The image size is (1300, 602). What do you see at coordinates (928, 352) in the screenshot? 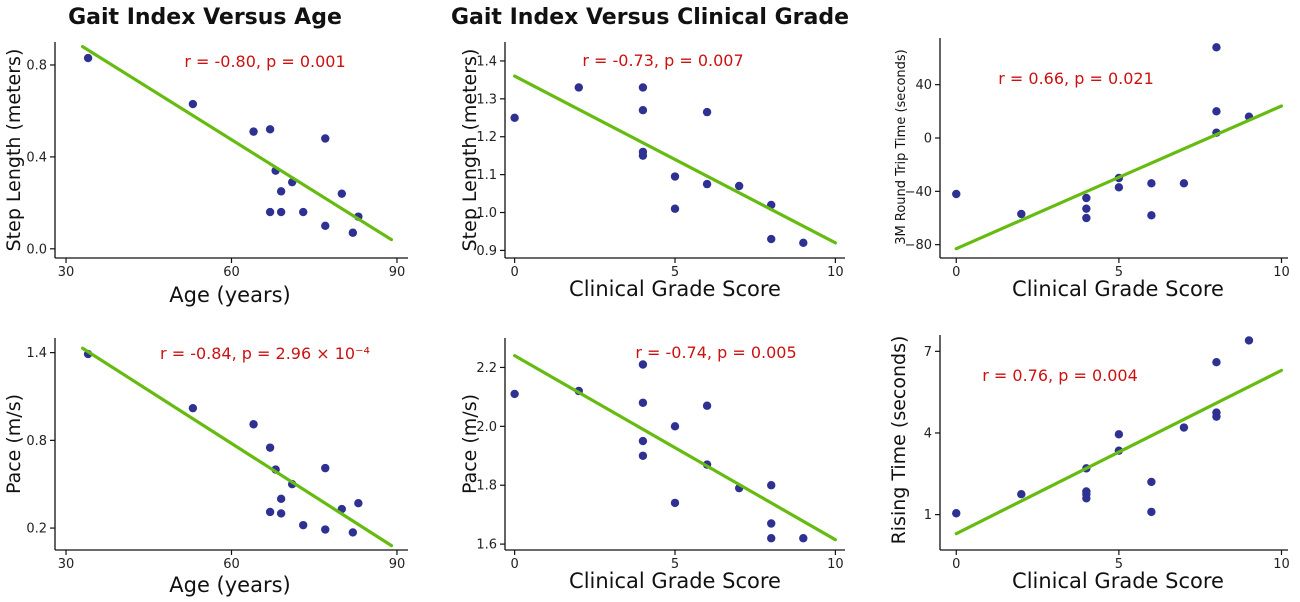
I see `y-tick-label: 7` at bounding box center [928, 352].